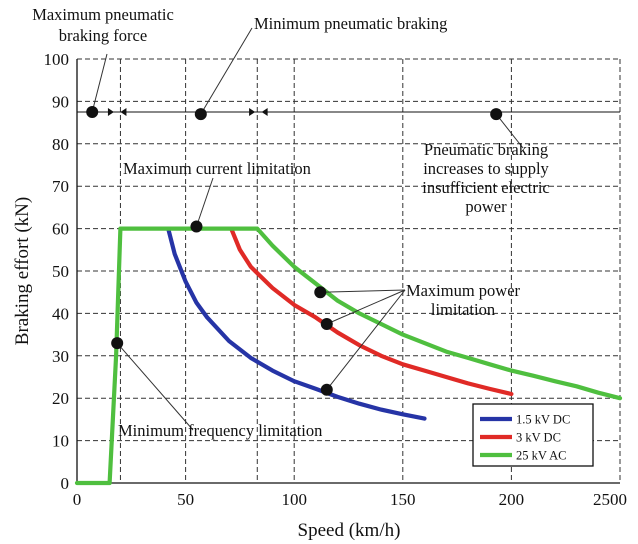 The width and height of the screenshot is (638, 544). I want to click on y-tick-label: 20, so click(60, 398).